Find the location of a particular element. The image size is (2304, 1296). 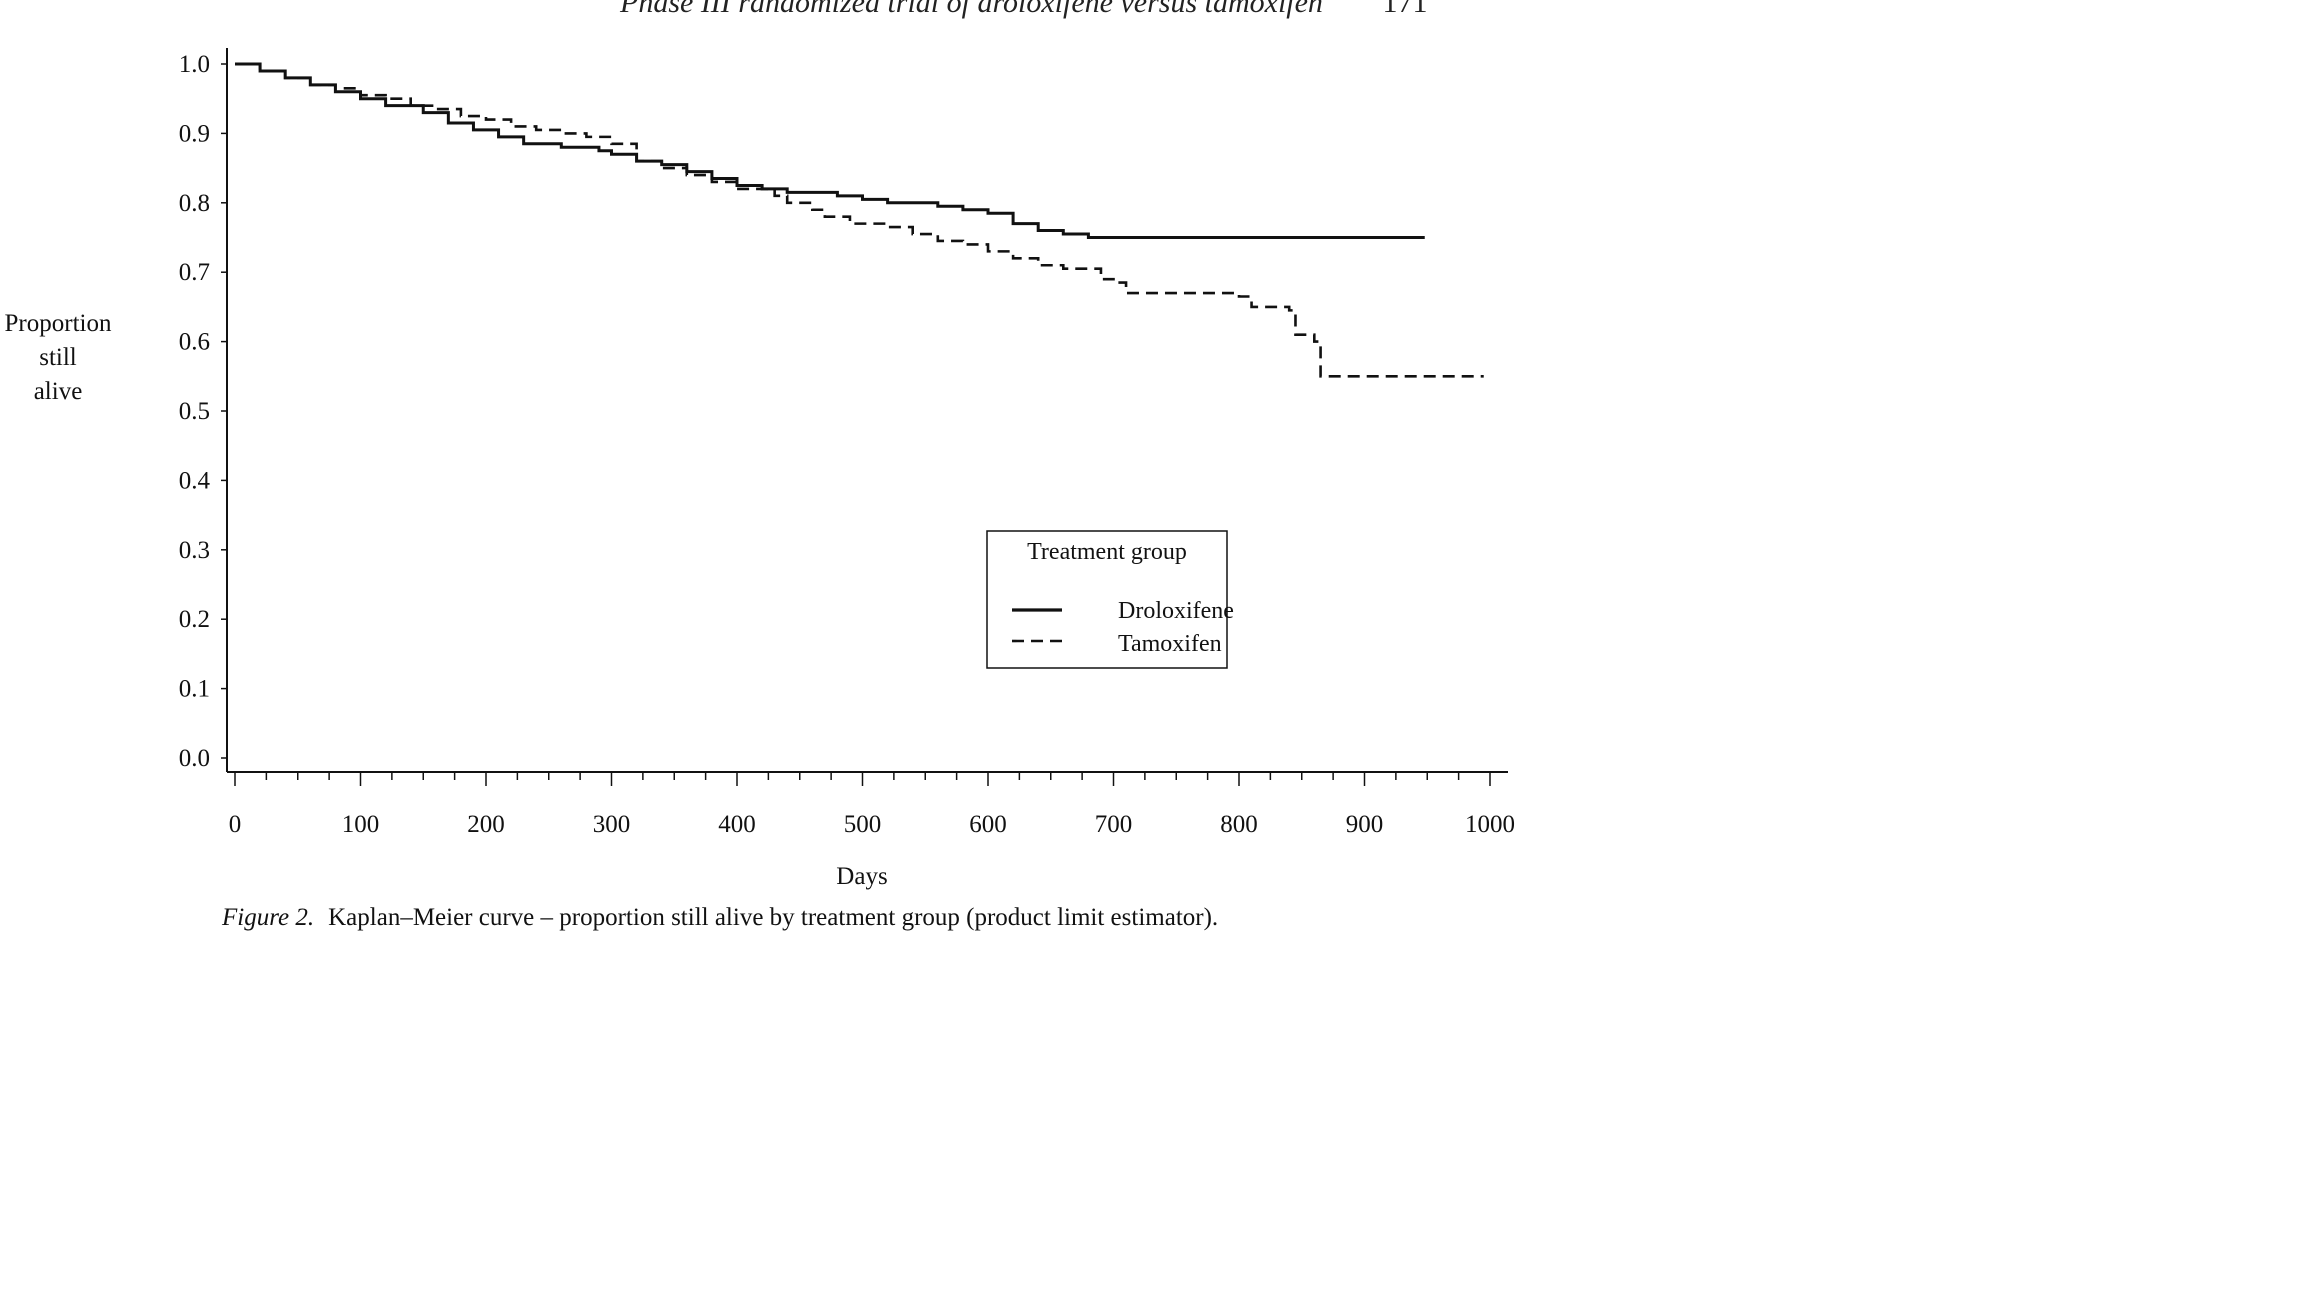

legend-label-tamoxifen: Tamoxifen is located at coordinates (1170, 644).